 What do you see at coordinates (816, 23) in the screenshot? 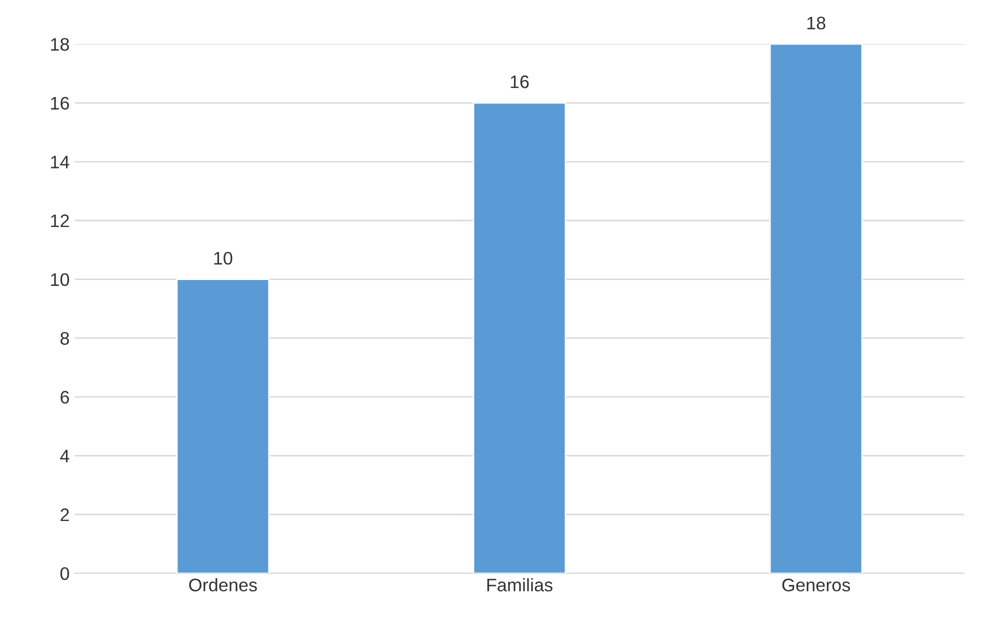
I see `data-label: 18` at bounding box center [816, 23].